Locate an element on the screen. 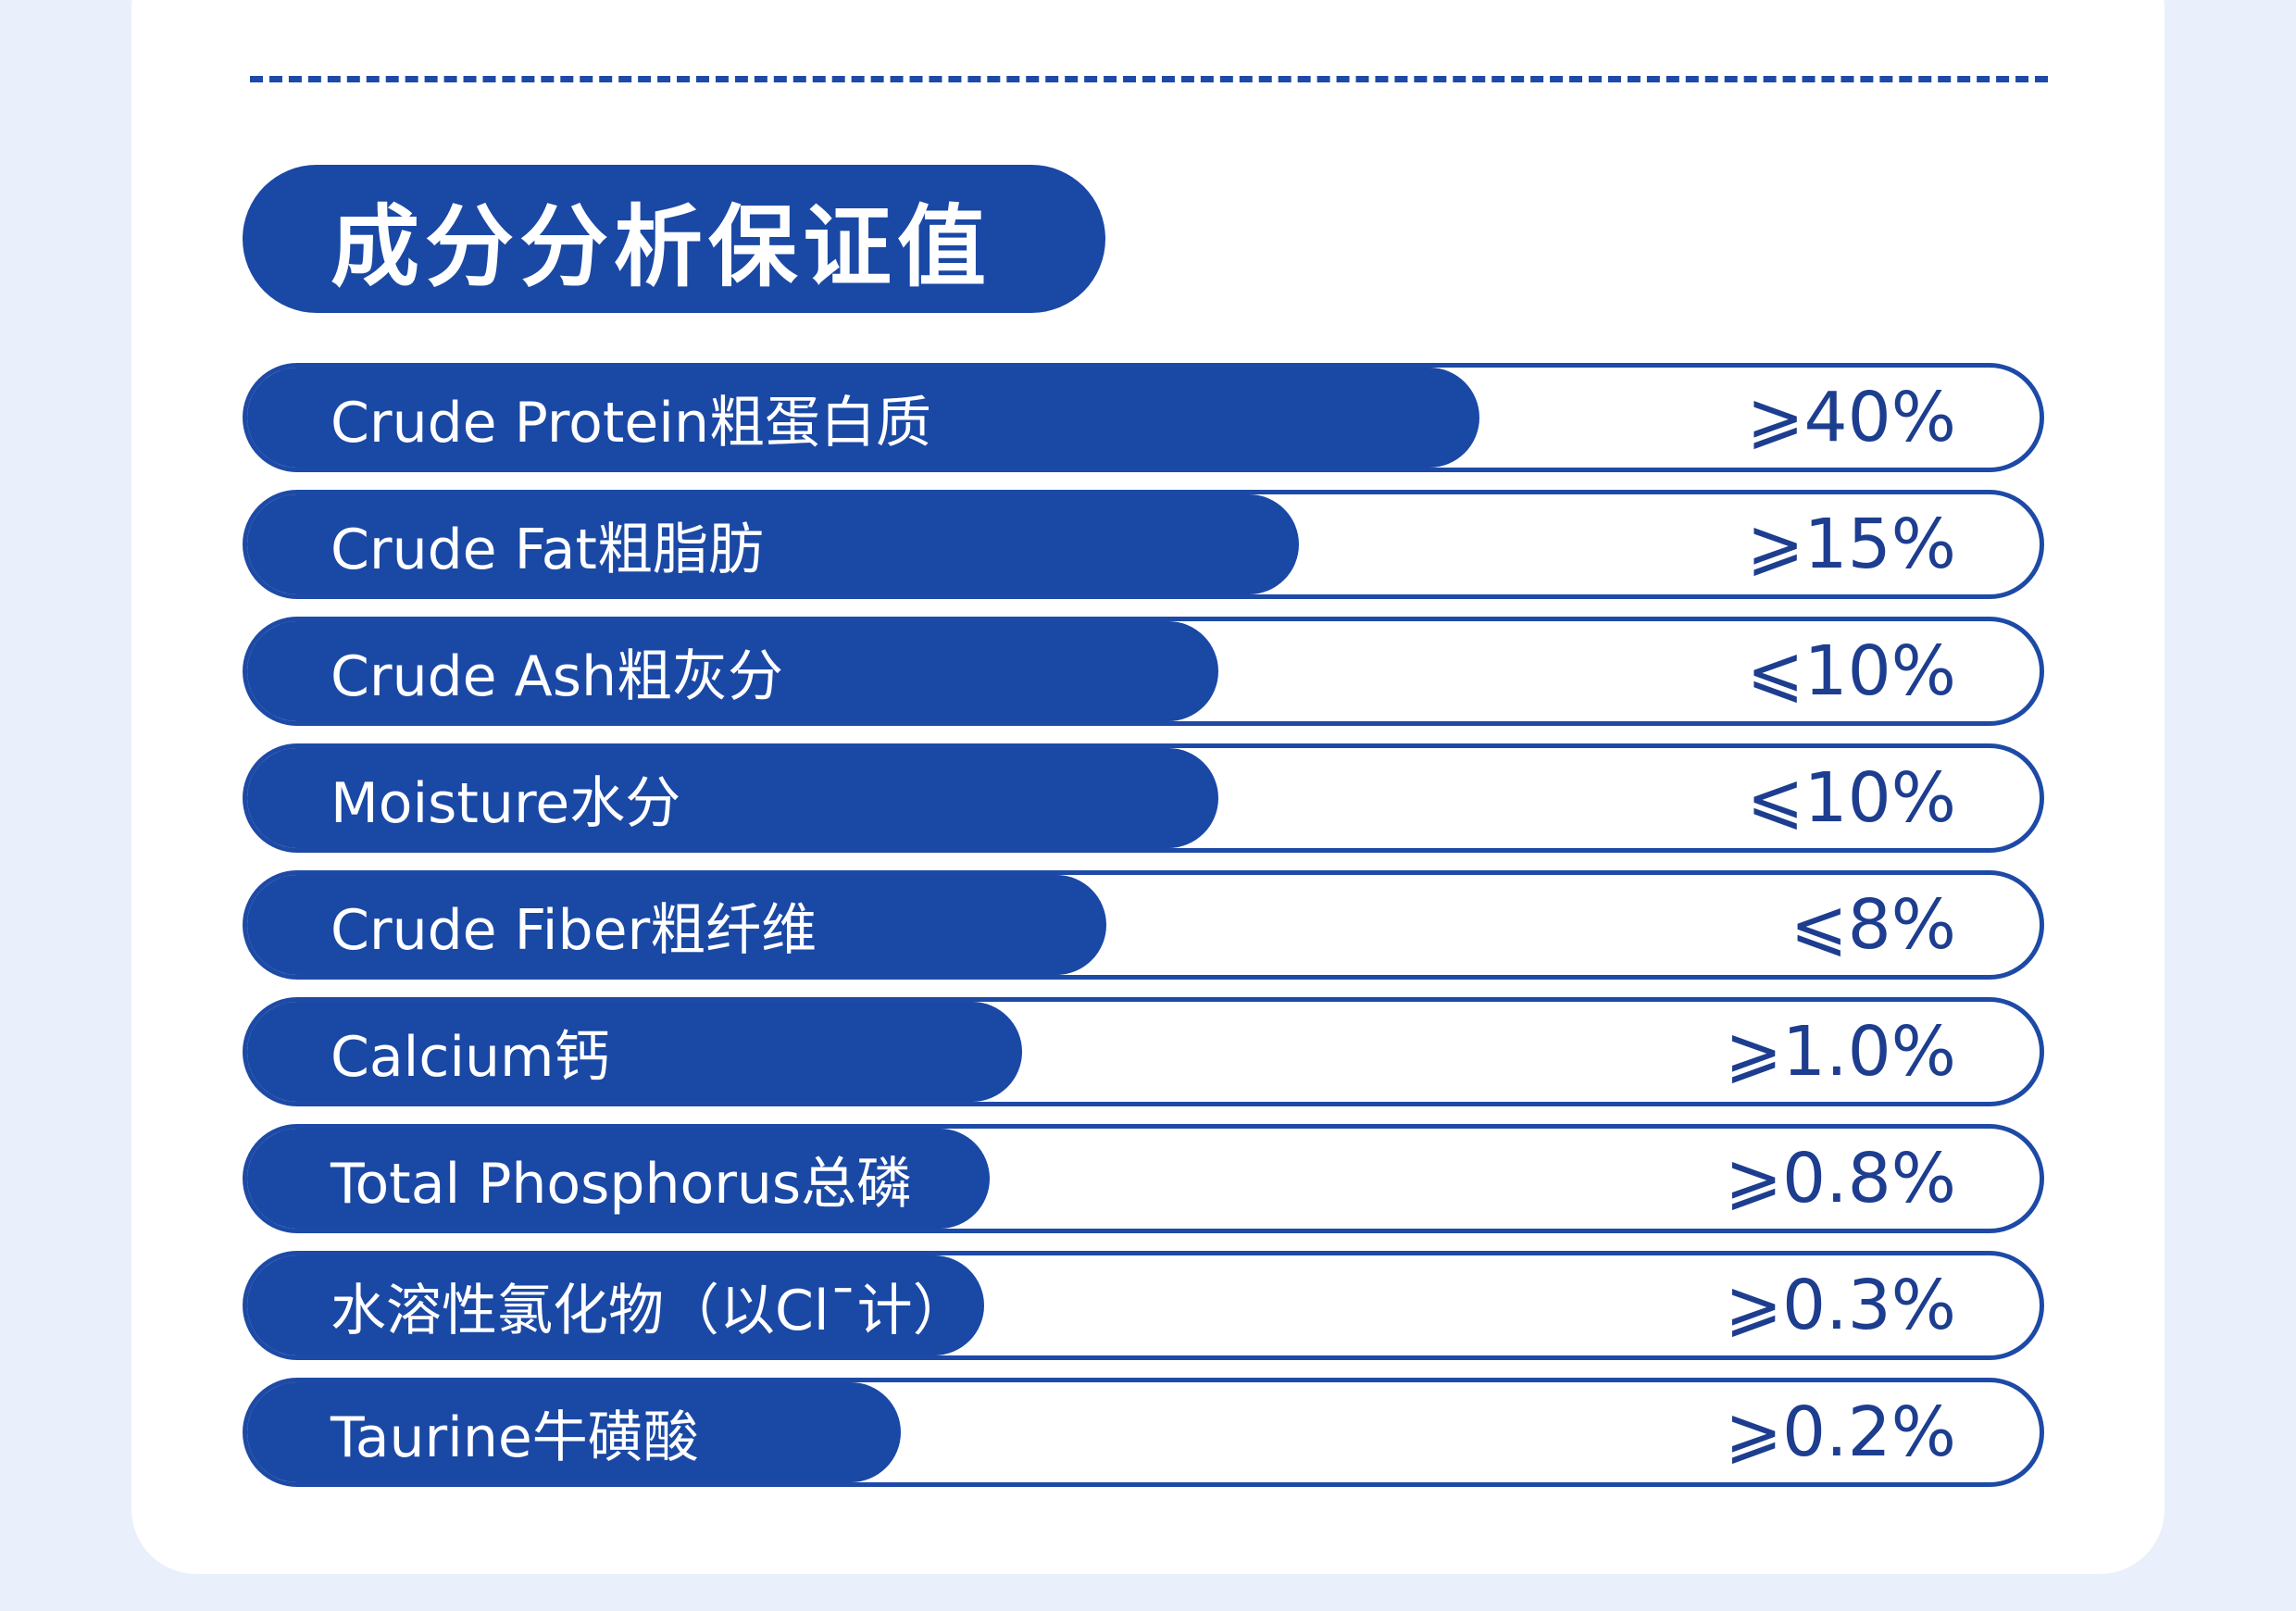 This screenshot has height=1611, width=2296. nutrient-value: ⩾0.3% is located at coordinates (1840, 1305).